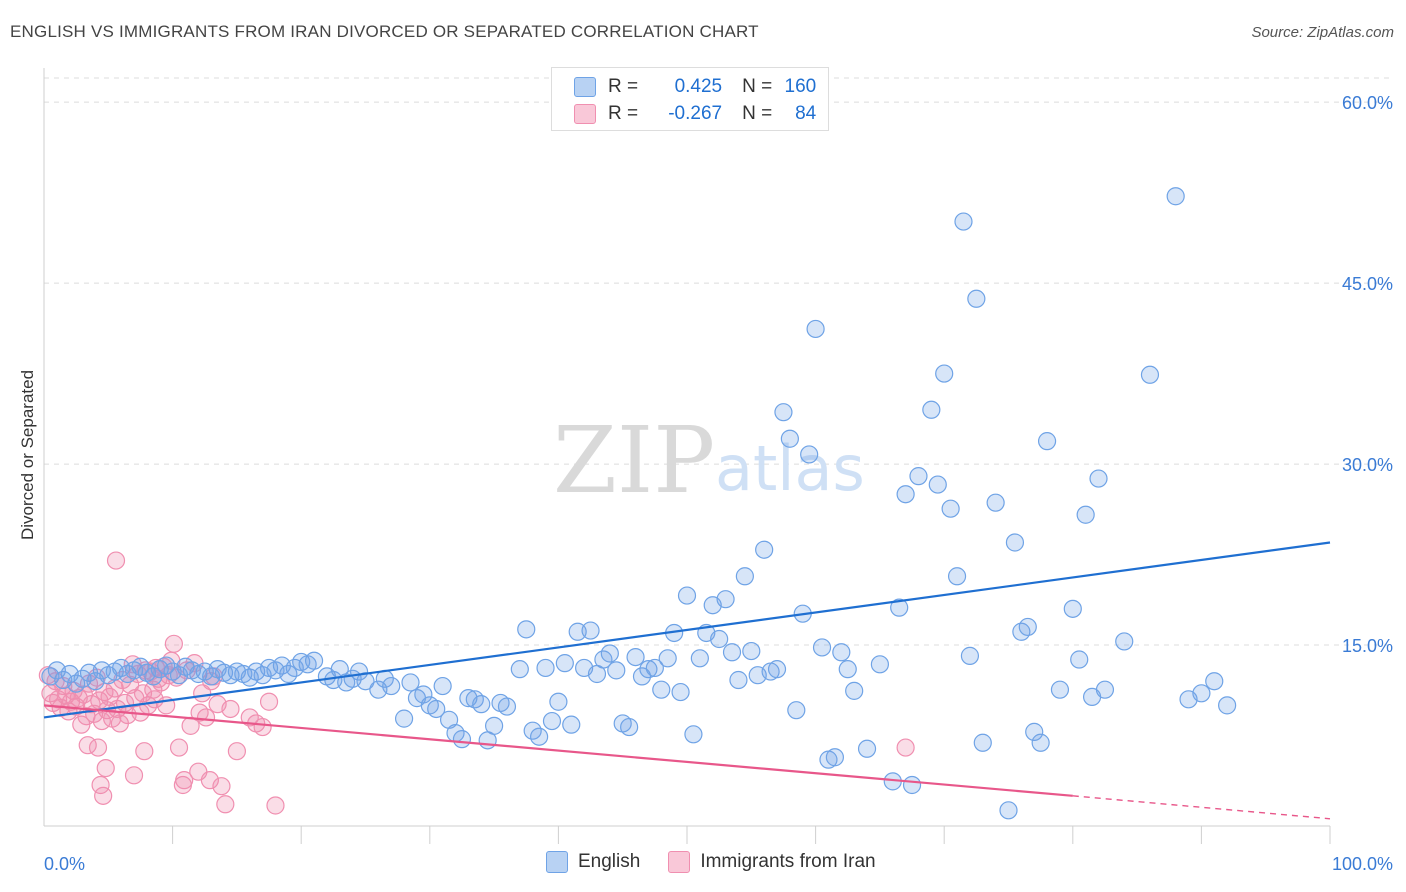  Describe the element at coordinates (788, 861) in the screenshot. I see `legend-iran-label: Immigrants from Iran` at that location.